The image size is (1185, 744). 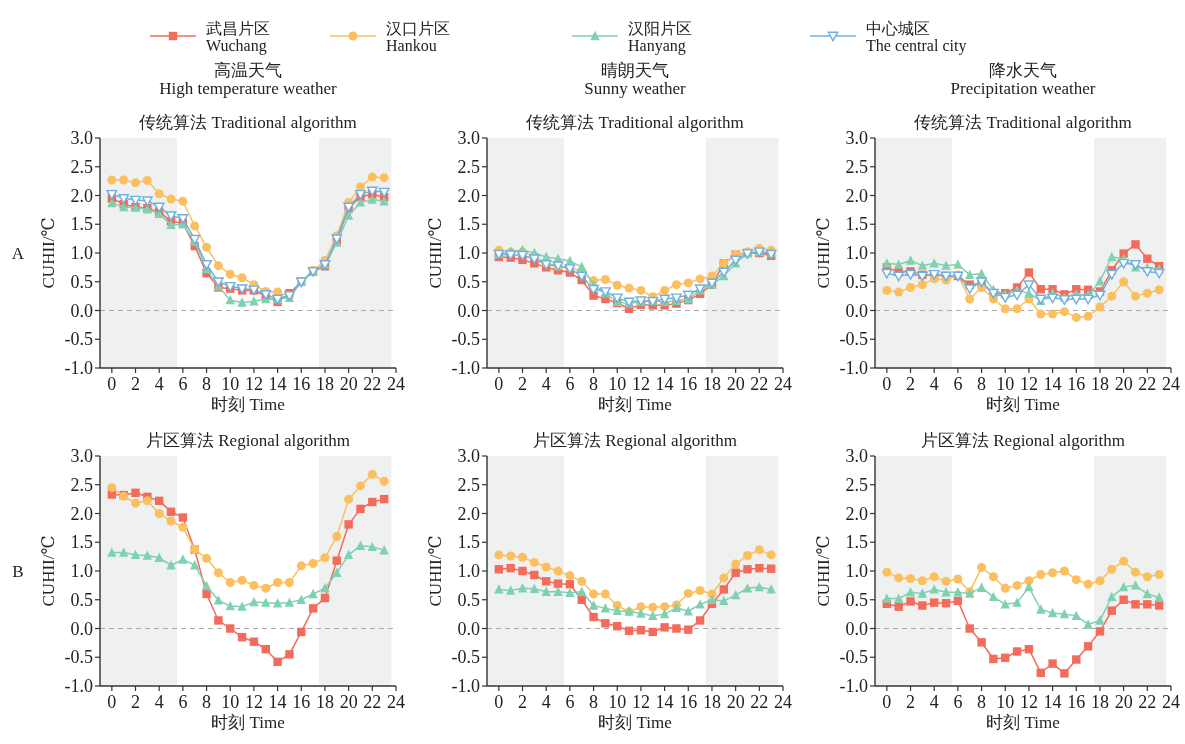 What do you see at coordinates (635, 79) in the screenshot?
I see `chart-title: 晴朗天气 Sunny weather` at bounding box center [635, 79].